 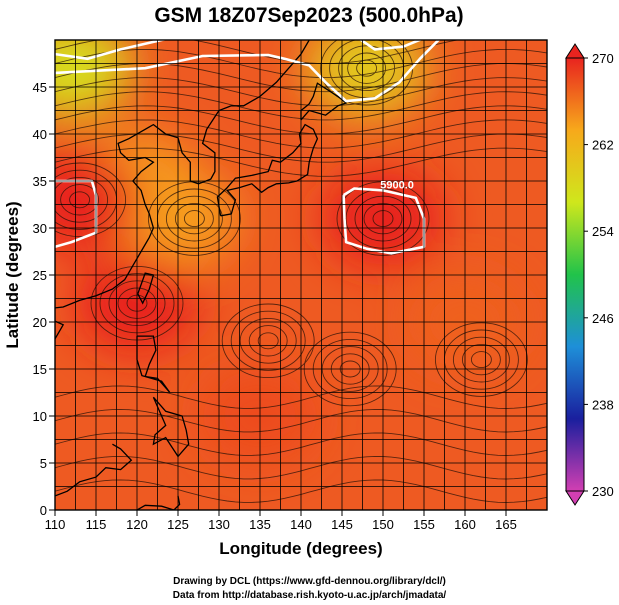 I want to click on colorbar-min-arrow, so click(x=575, y=498).